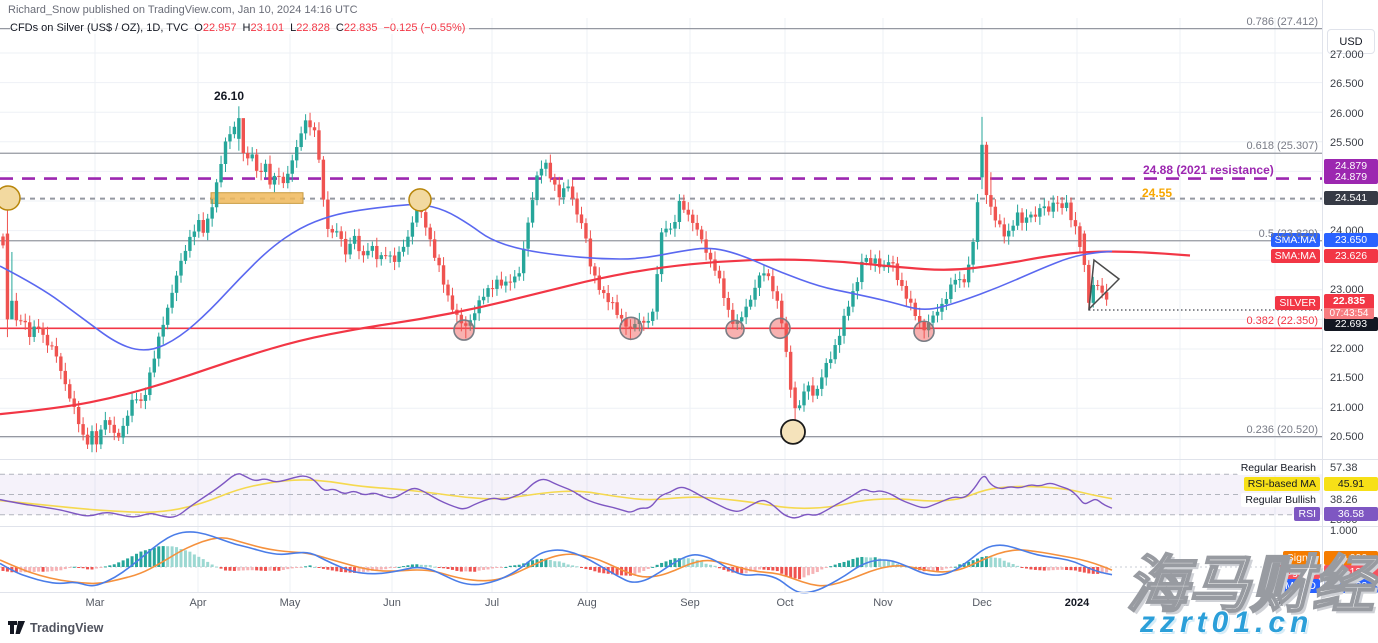 This screenshot has height=643, width=1378. Describe the element at coordinates (1347, 437) in the screenshot. I see `axis-tick: 20.500` at that location.